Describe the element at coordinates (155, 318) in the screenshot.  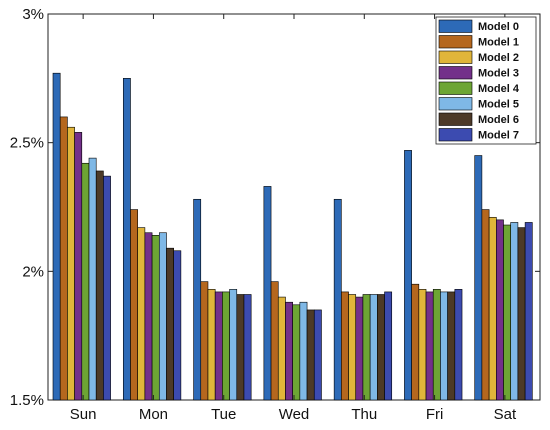
I see `bar-model-4-mon` at that location.